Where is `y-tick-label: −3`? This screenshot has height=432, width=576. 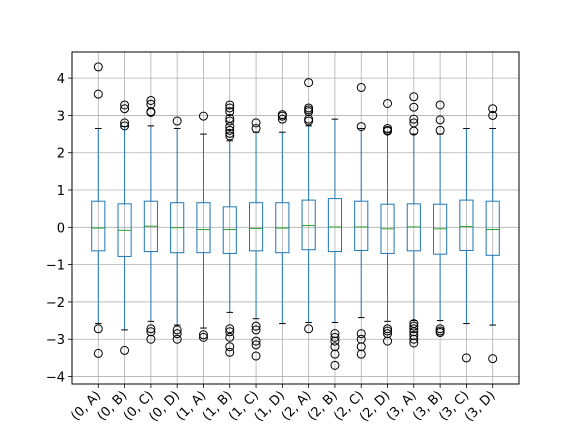 y-tick-label: −3 is located at coordinates (55, 340).